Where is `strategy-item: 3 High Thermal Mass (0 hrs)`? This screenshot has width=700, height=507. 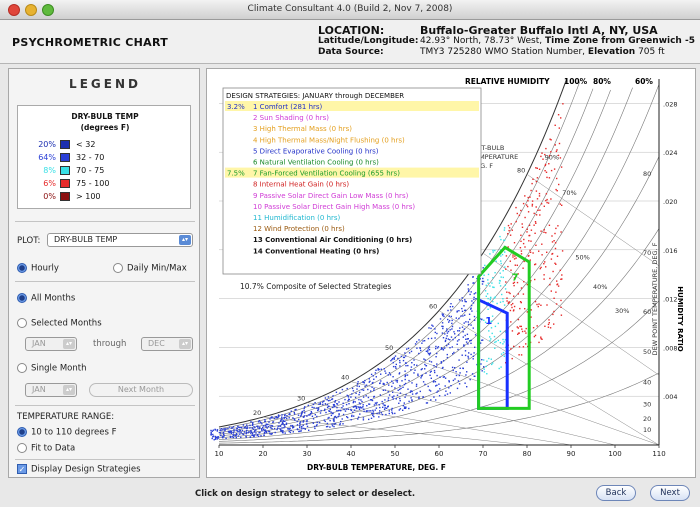 strategy-item: 3 High Thermal Mass (0 hrs) is located at coordinates (302, 129).